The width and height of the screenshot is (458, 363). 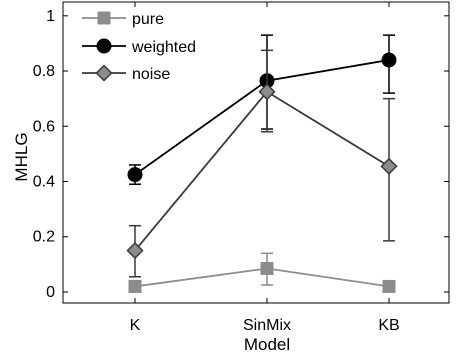 What do you see at coordinates (267, 344) in the screenshot?
I see `x-axis-label: Model` at bounding box center [267, 344].